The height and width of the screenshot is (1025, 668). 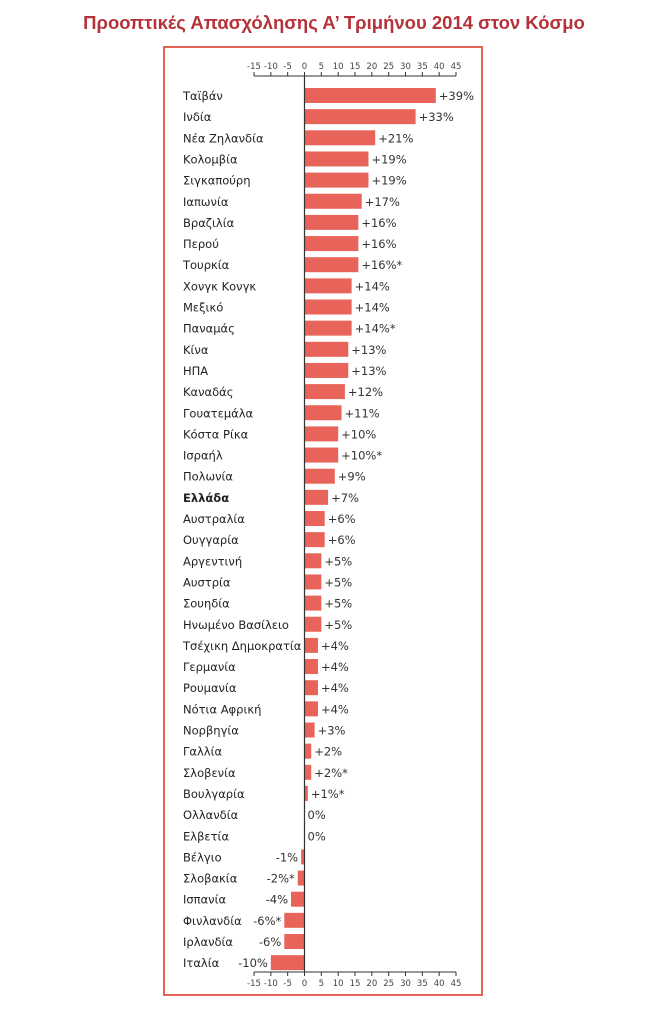 What do you see at coordinates (279, 434) in the screenshot?
I see `bar-row: Κόστα Ρίκα +10%` at bounding box center [279, 434].